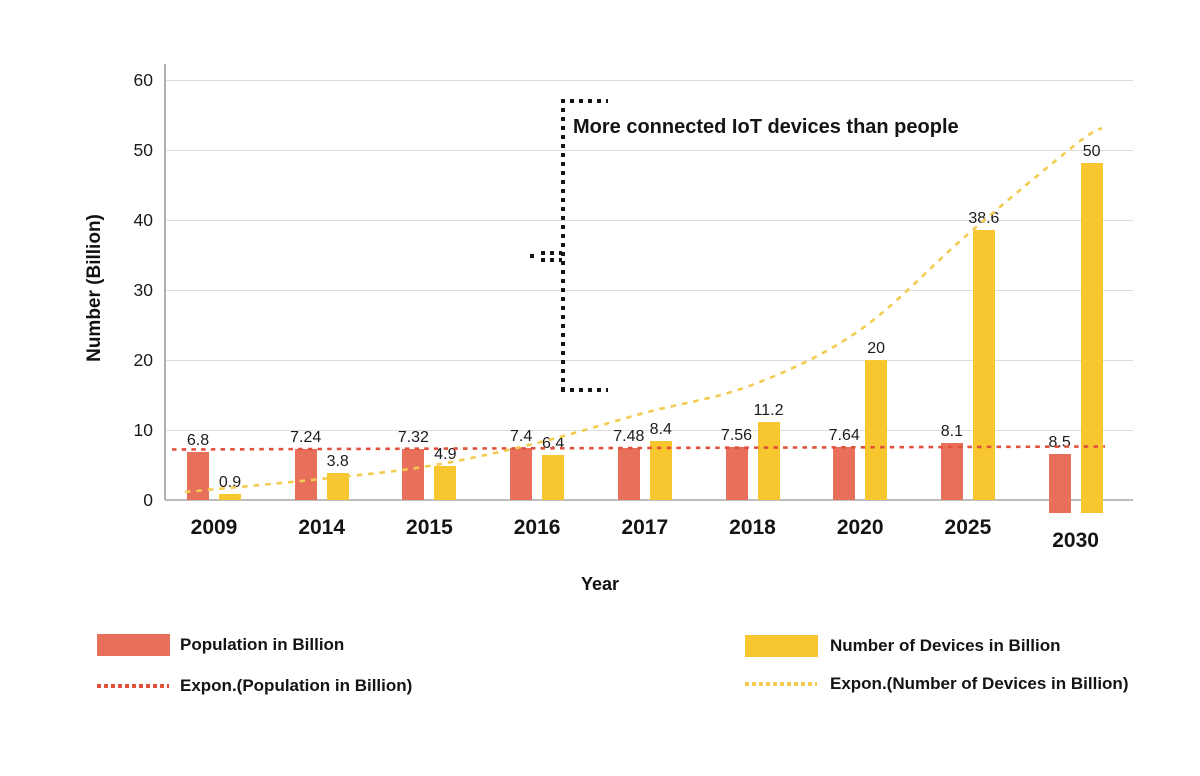  What do you see at coordinates (198, 441) in the screenshot?
I see `bar-value-label: 6.8` at bounding box center [198, 441].